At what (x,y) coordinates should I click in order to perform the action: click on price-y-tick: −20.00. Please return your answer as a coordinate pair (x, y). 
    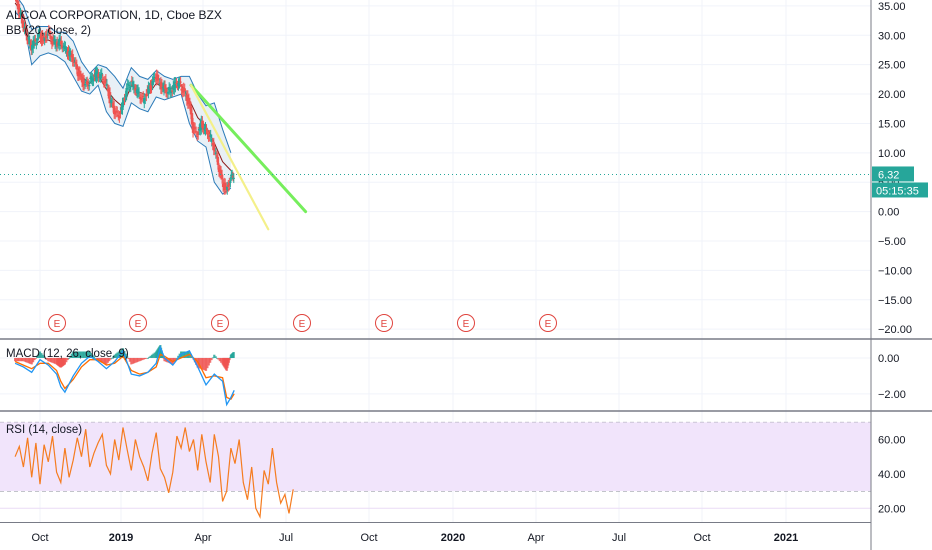
    Looking at the image, I should click on (895, 330).